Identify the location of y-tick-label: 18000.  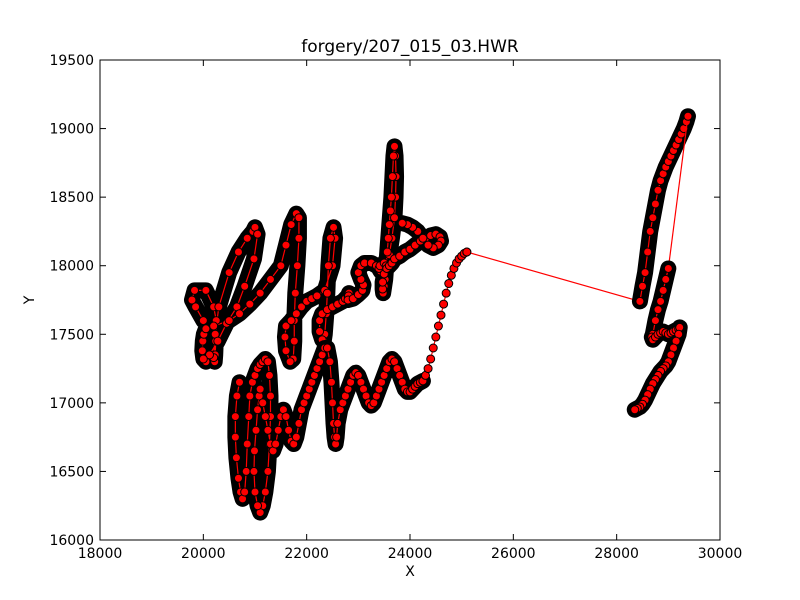
(71, 267).